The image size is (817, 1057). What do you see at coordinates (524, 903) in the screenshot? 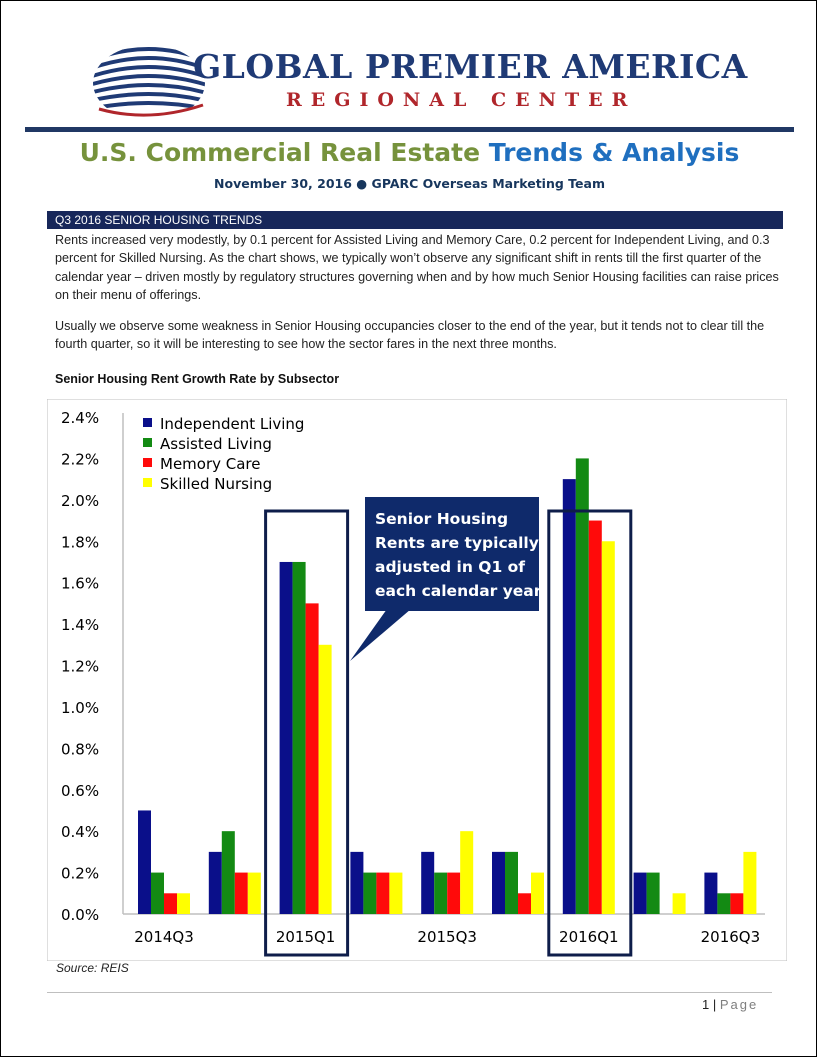
I see `bar-memory-care-2015Q4` at bounding box center [524, 903].